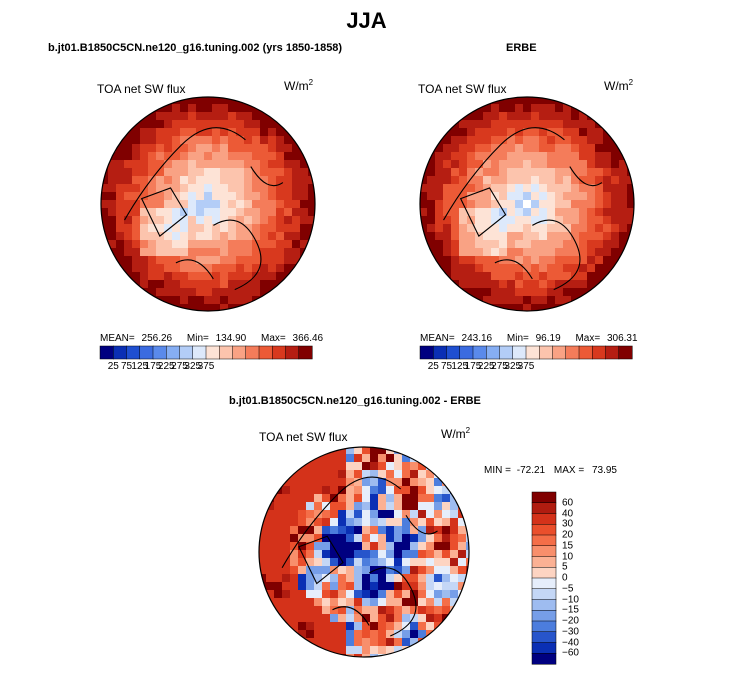 The height and width of the screenshot is (673, 733). Describe the element at coordinates (421, 524) in the screenshot. I see `panel-3-map-coastline` at that location.